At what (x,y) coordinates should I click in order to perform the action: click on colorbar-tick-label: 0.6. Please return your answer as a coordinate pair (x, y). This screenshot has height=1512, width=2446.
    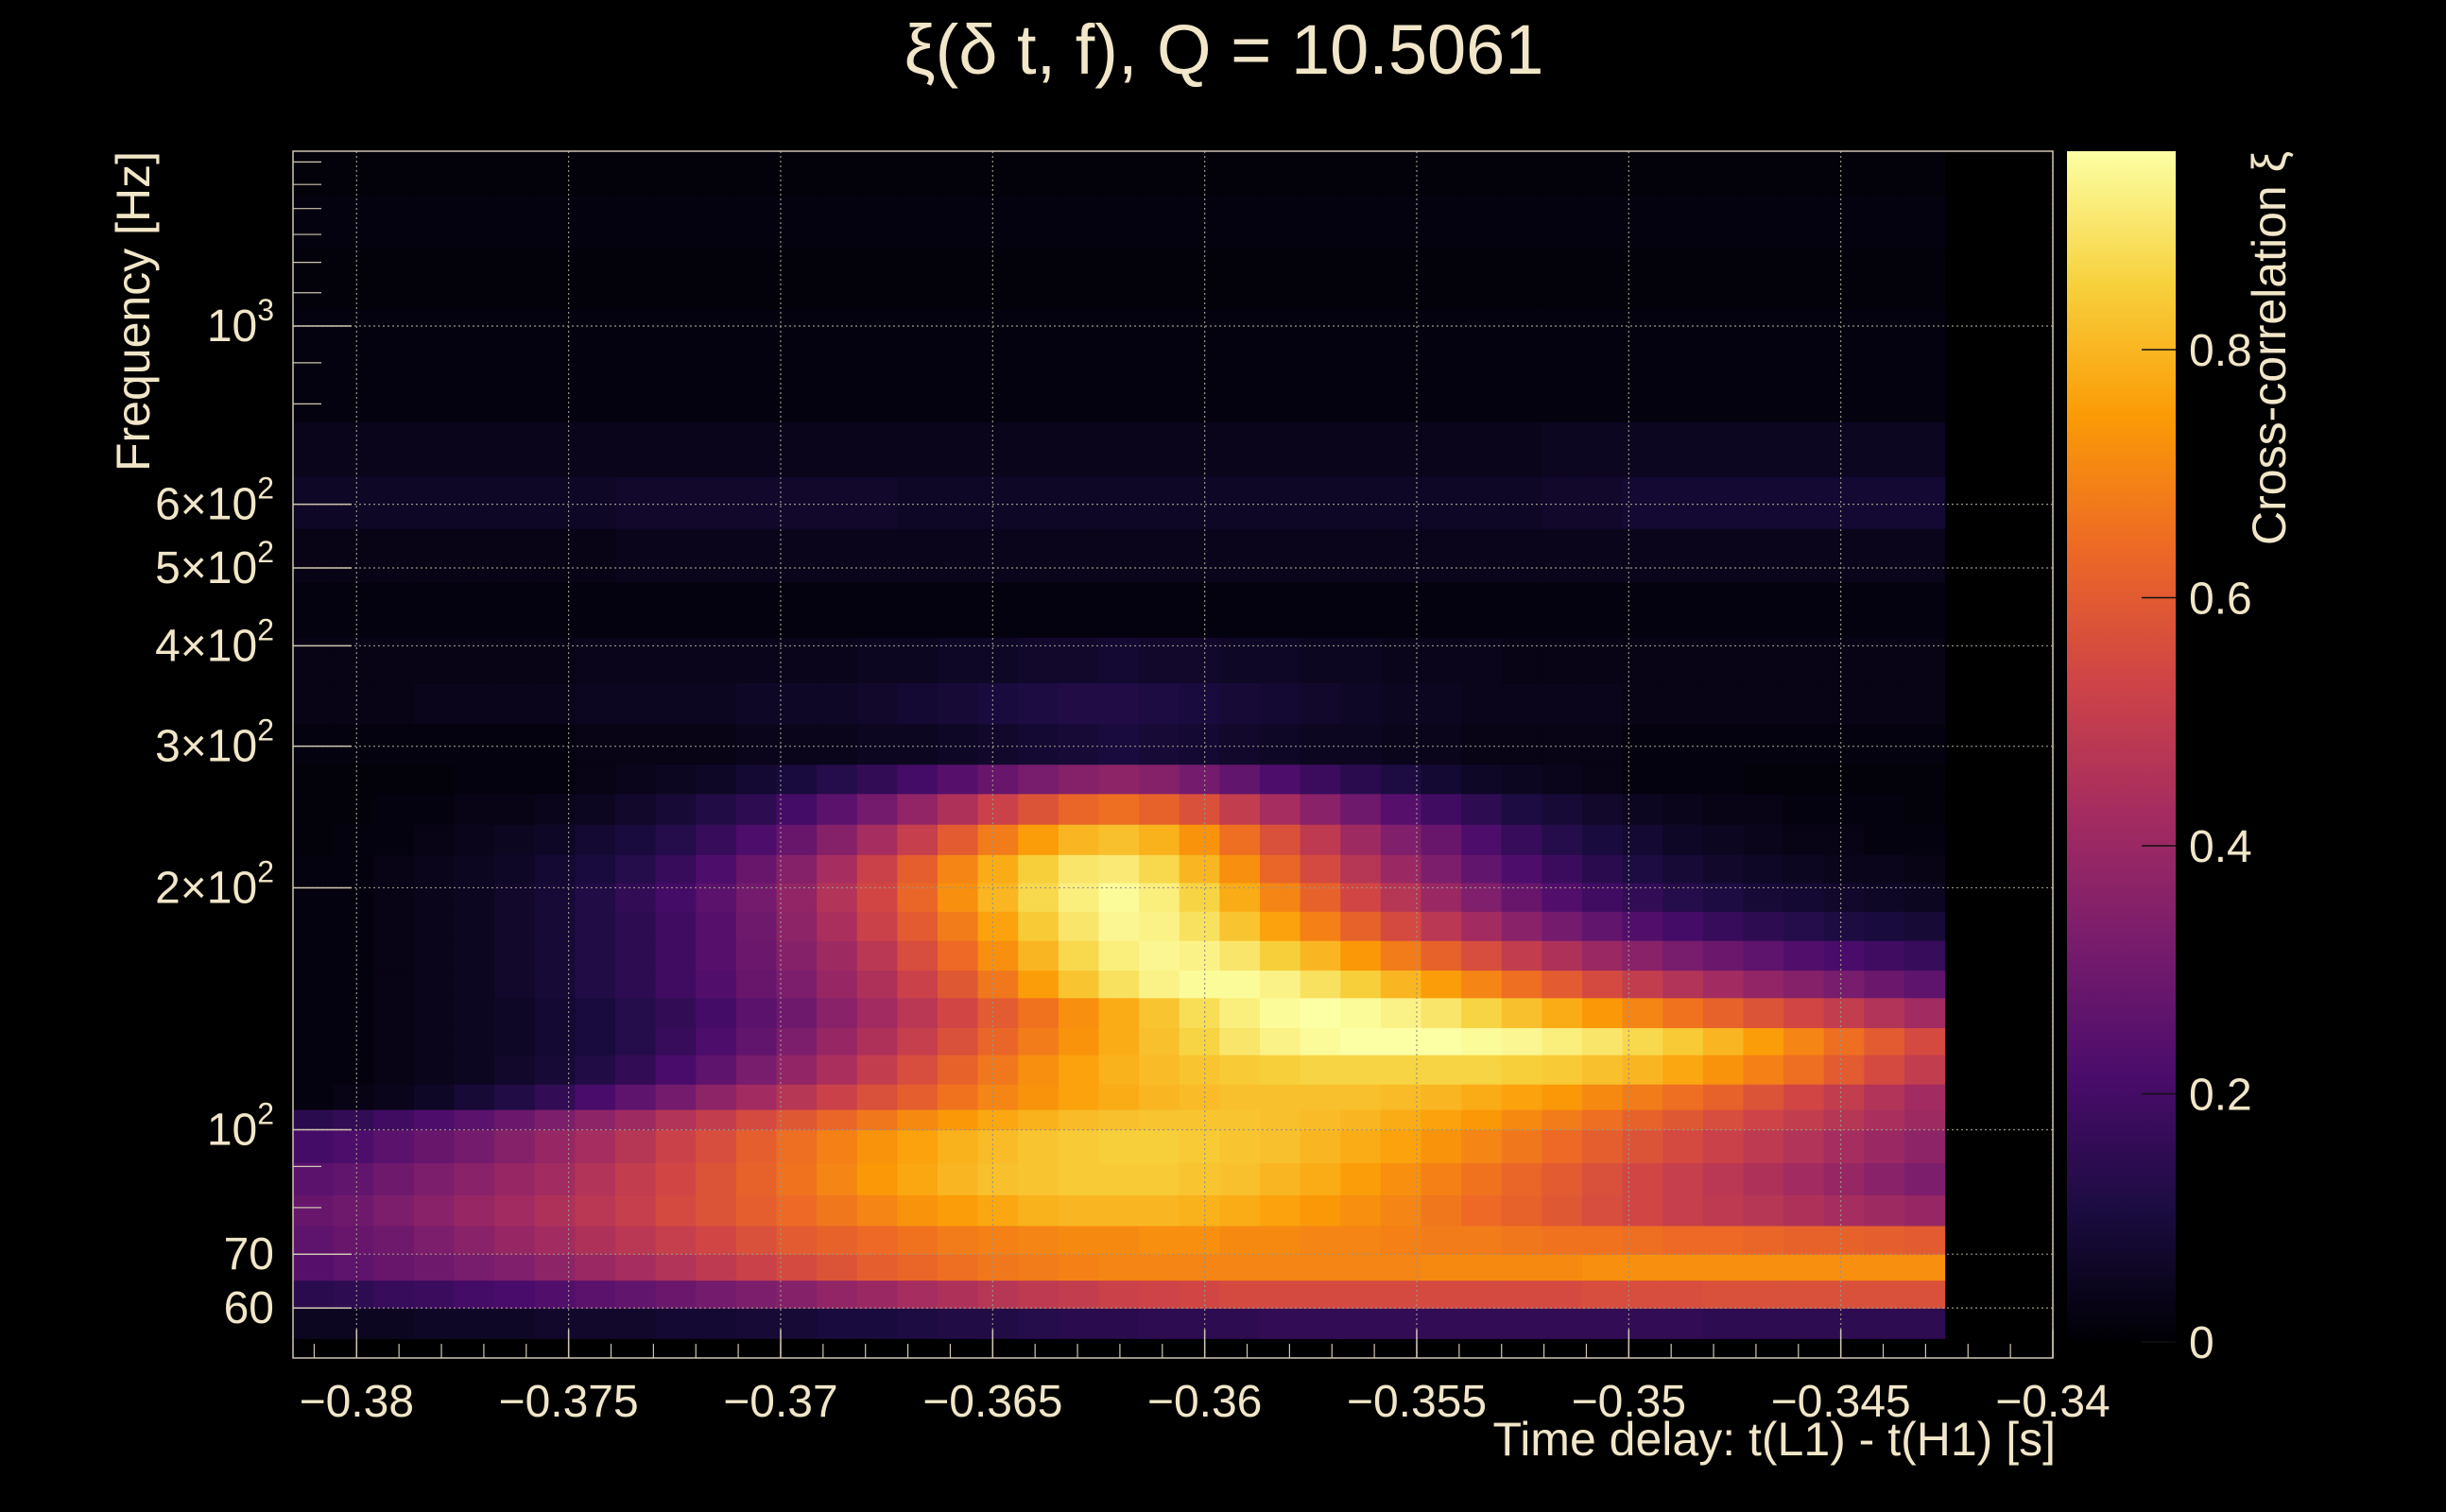
    Looking at the image, I should click on (2220, 600).